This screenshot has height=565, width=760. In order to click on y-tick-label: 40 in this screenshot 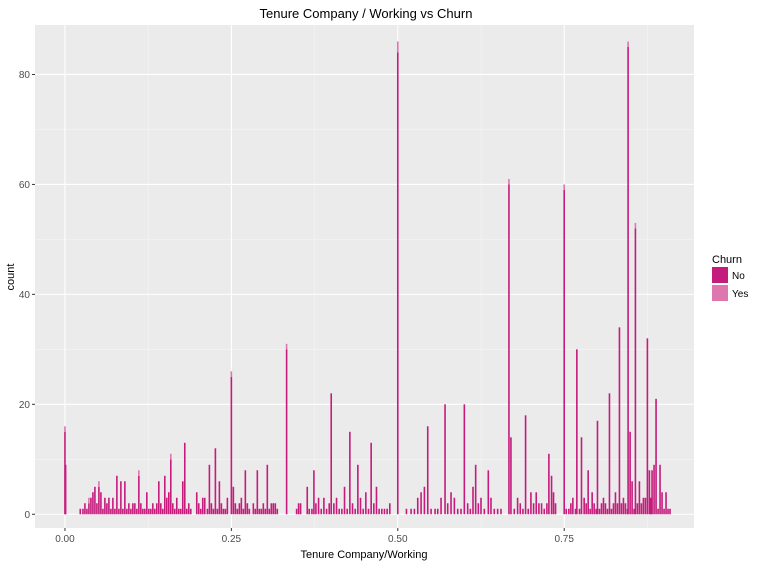, I will do `click(25, 295)`.